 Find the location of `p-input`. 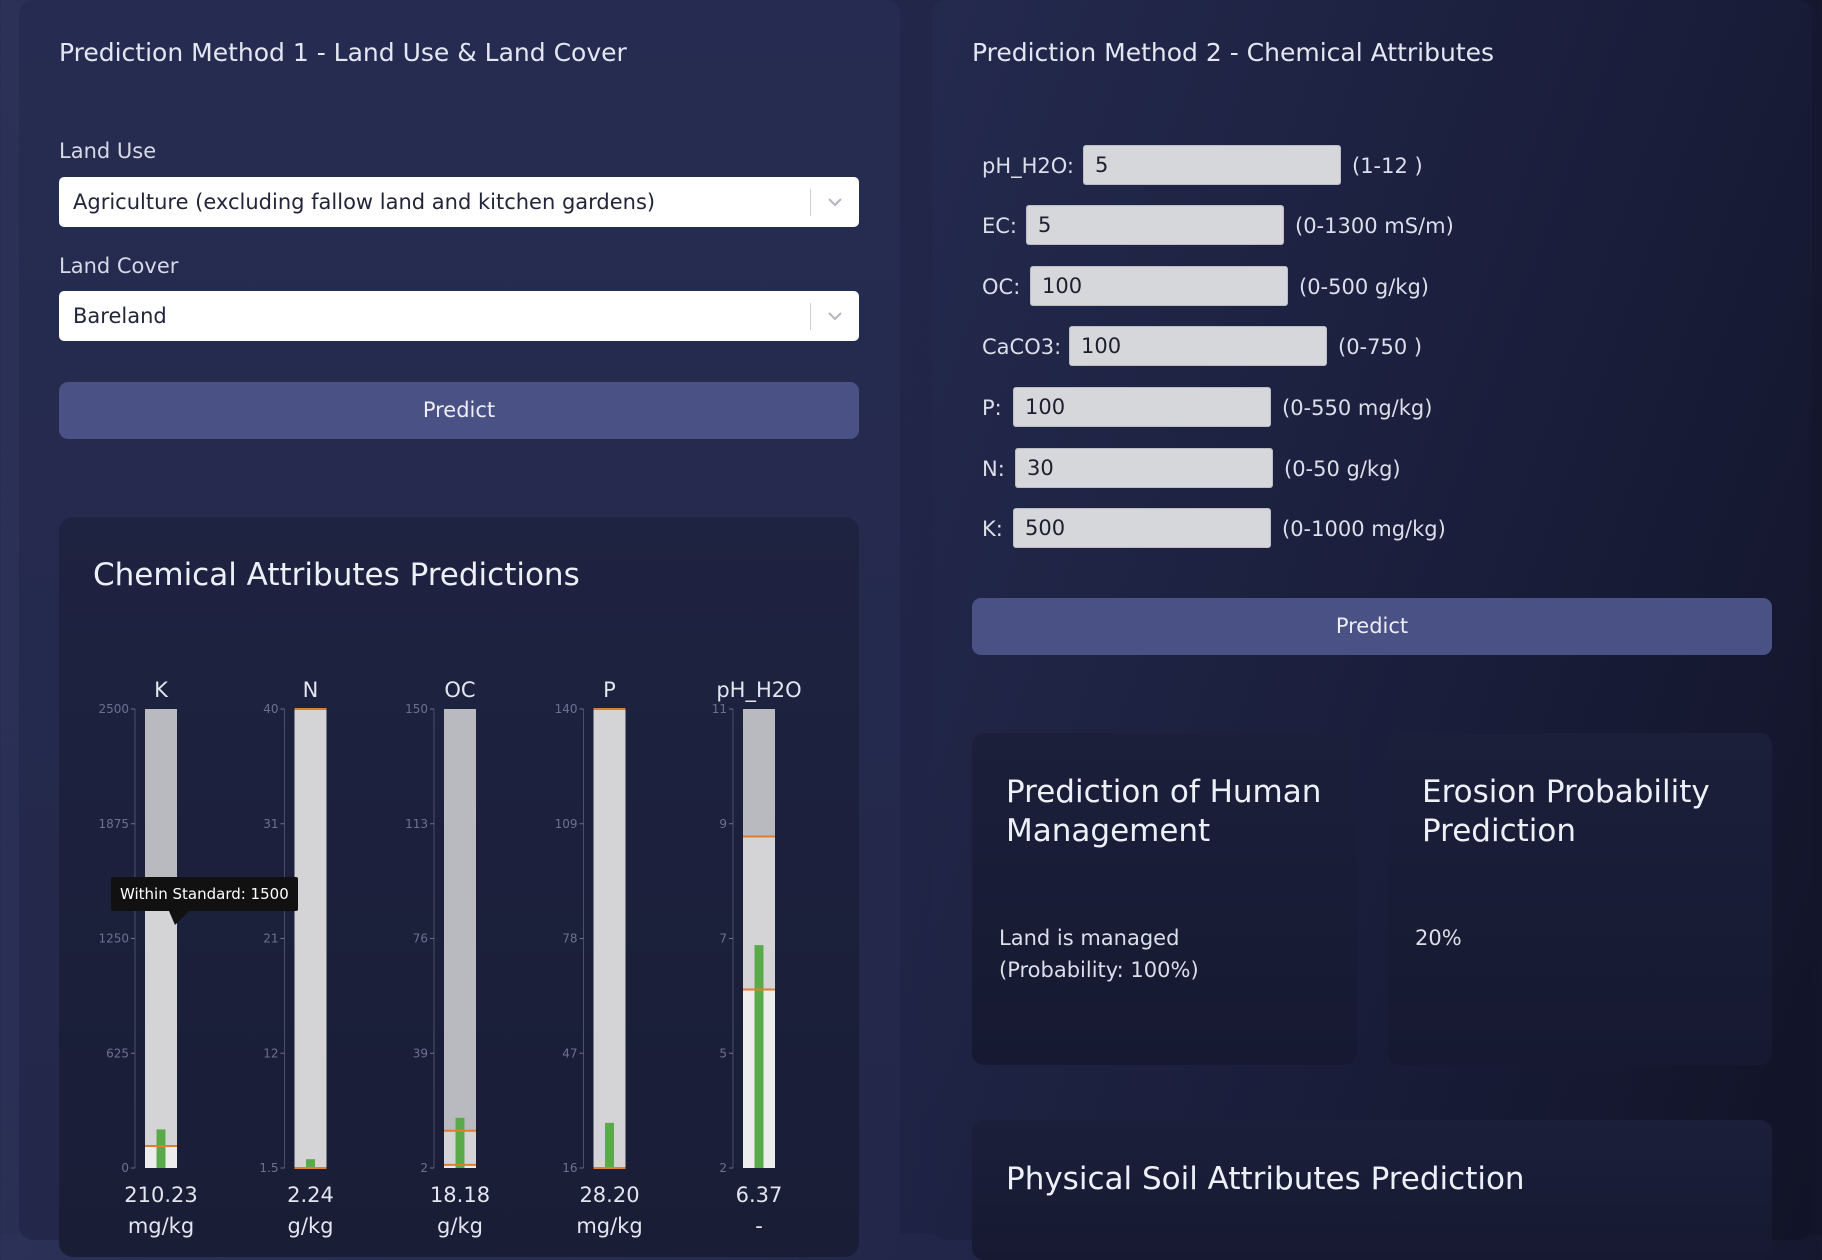

p-input is located at coordinates (1142, 407).